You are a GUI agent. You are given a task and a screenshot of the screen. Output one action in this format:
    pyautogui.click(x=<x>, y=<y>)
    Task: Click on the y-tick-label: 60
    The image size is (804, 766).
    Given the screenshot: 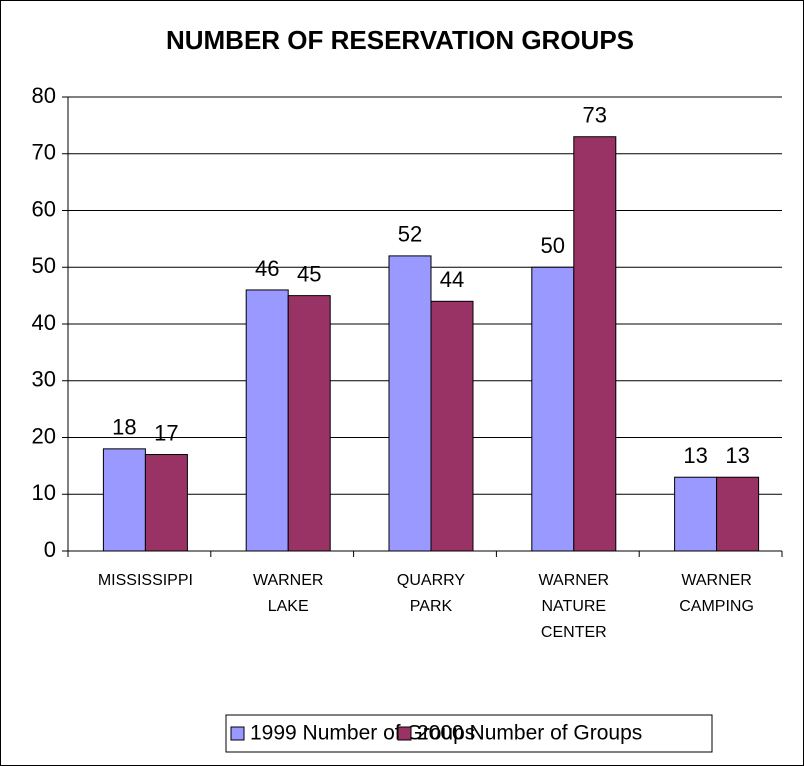 What is the action you would take?
    pyautogui.click(x=44, y=208)
    